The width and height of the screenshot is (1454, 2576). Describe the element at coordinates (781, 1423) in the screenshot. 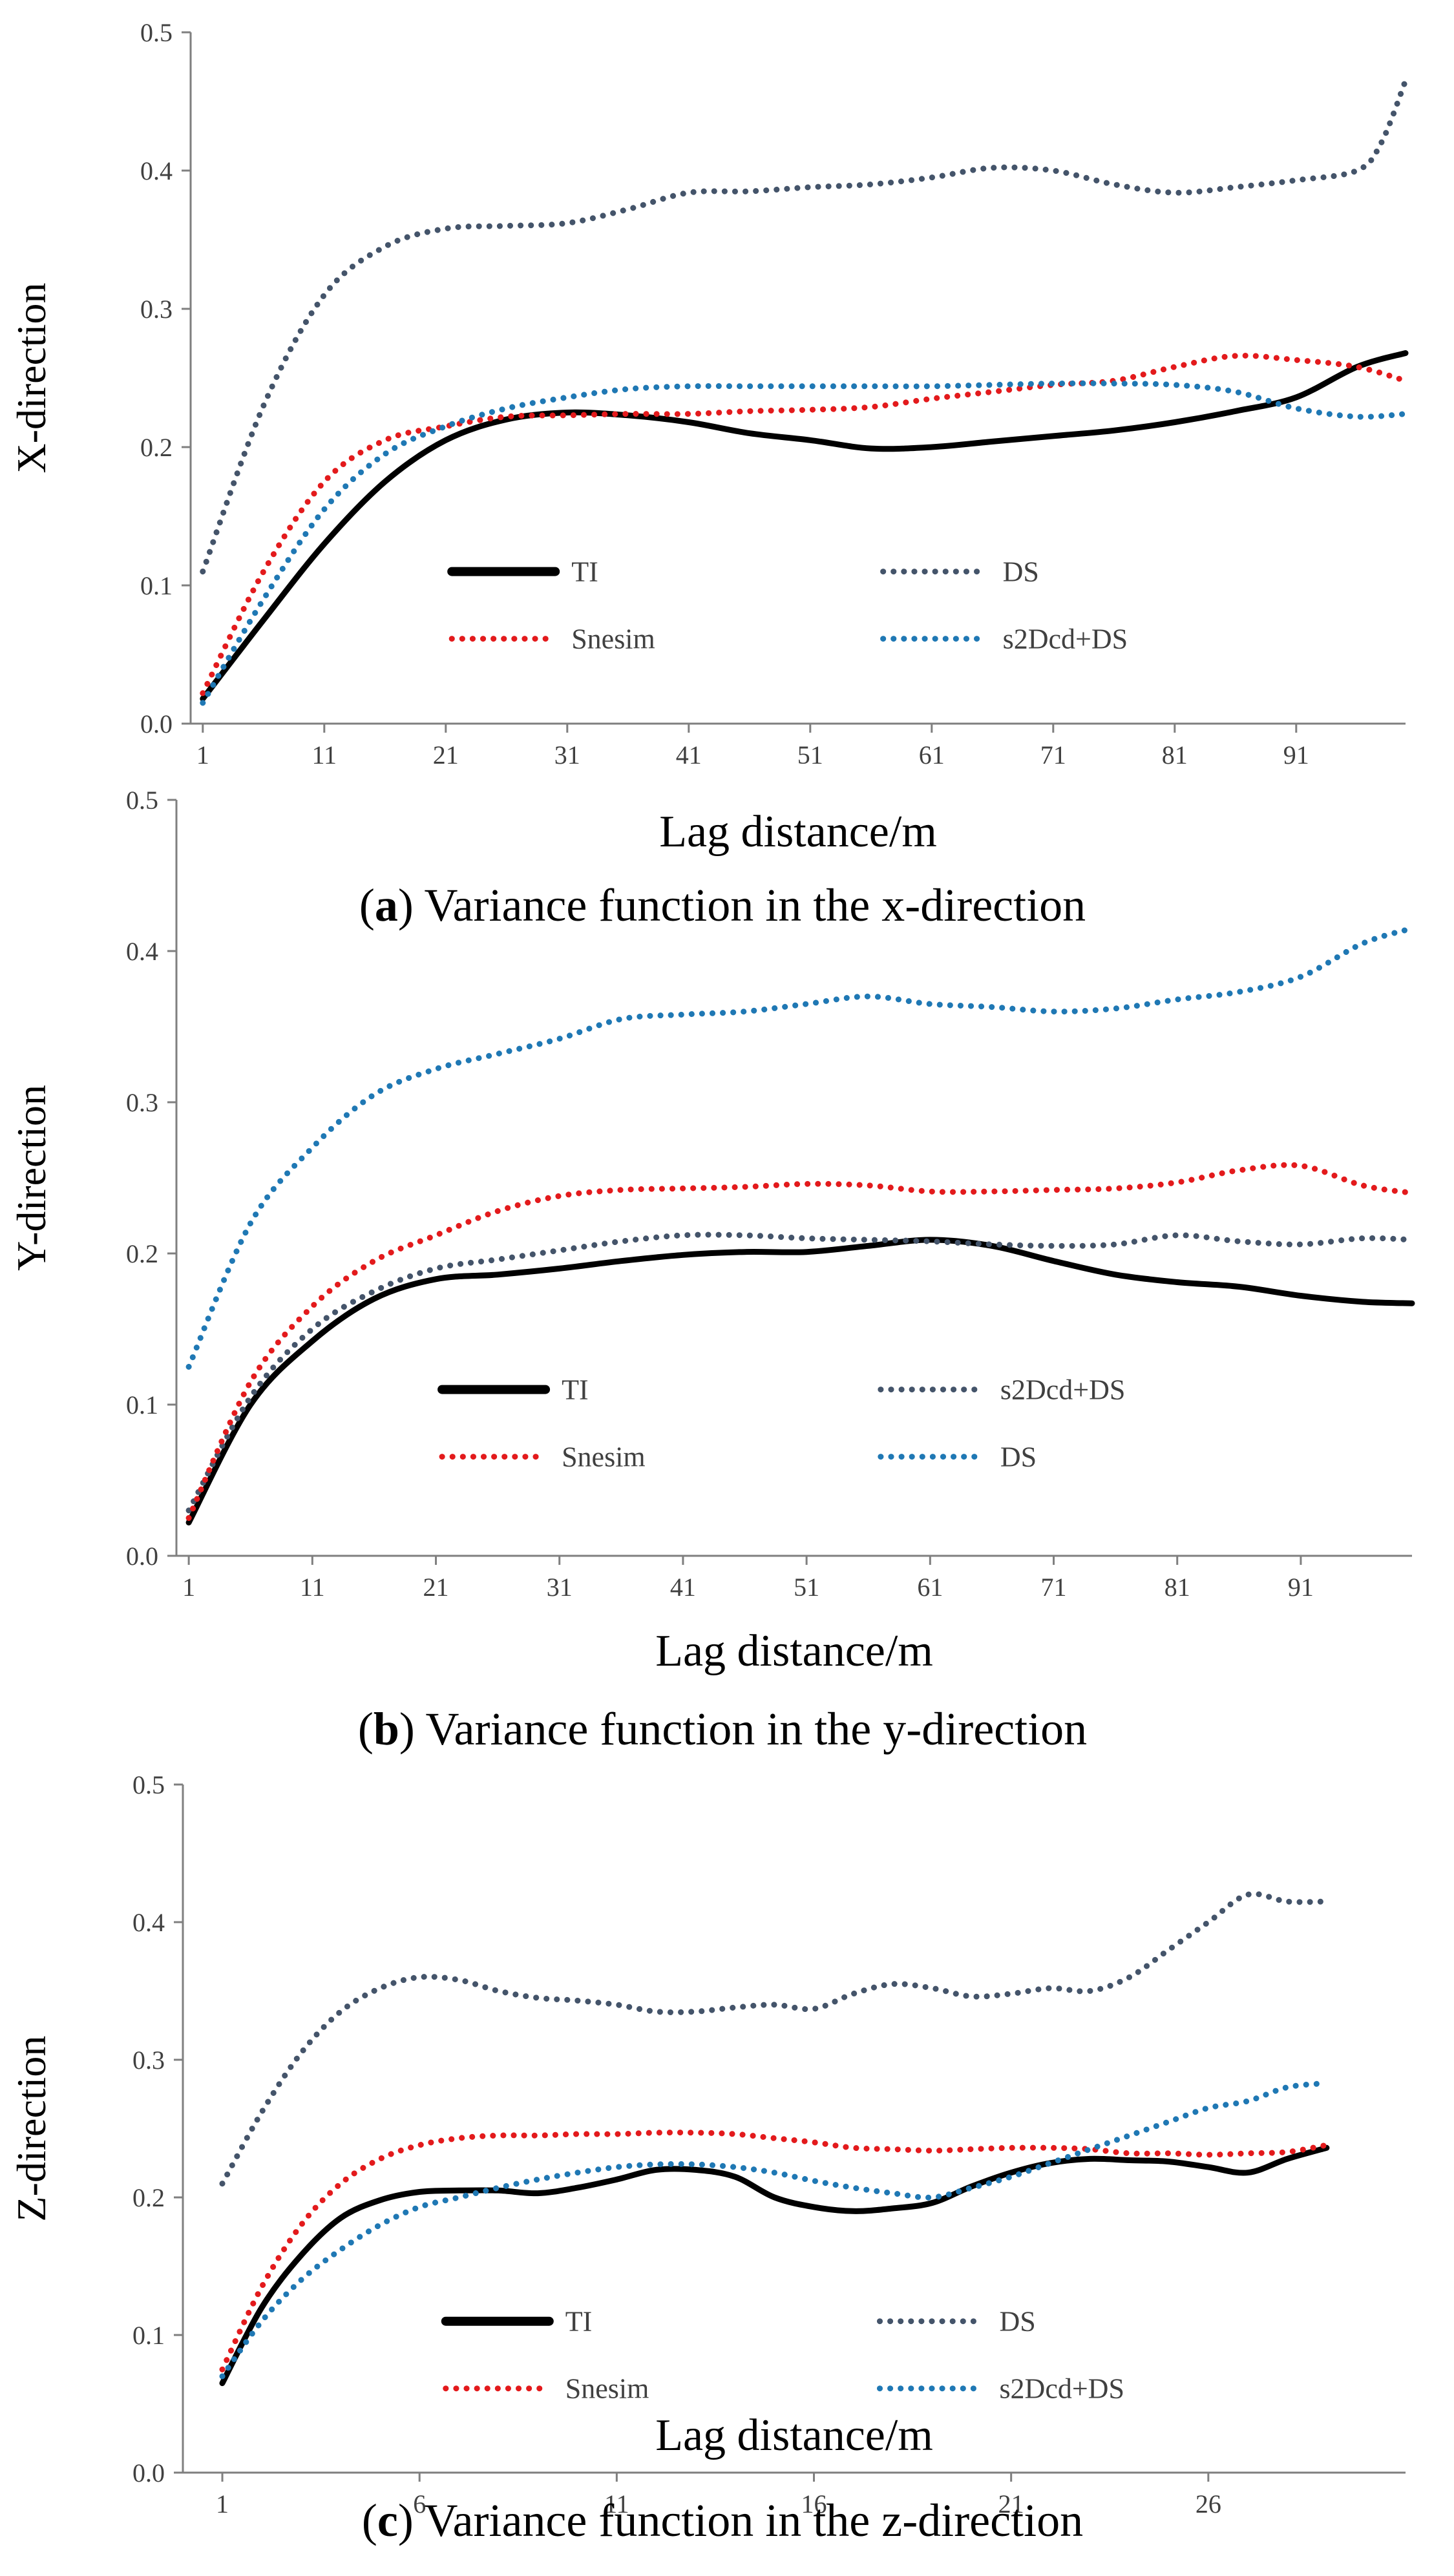

I see `legend: TI s2Dcd+DS Snesim DS` at that location.